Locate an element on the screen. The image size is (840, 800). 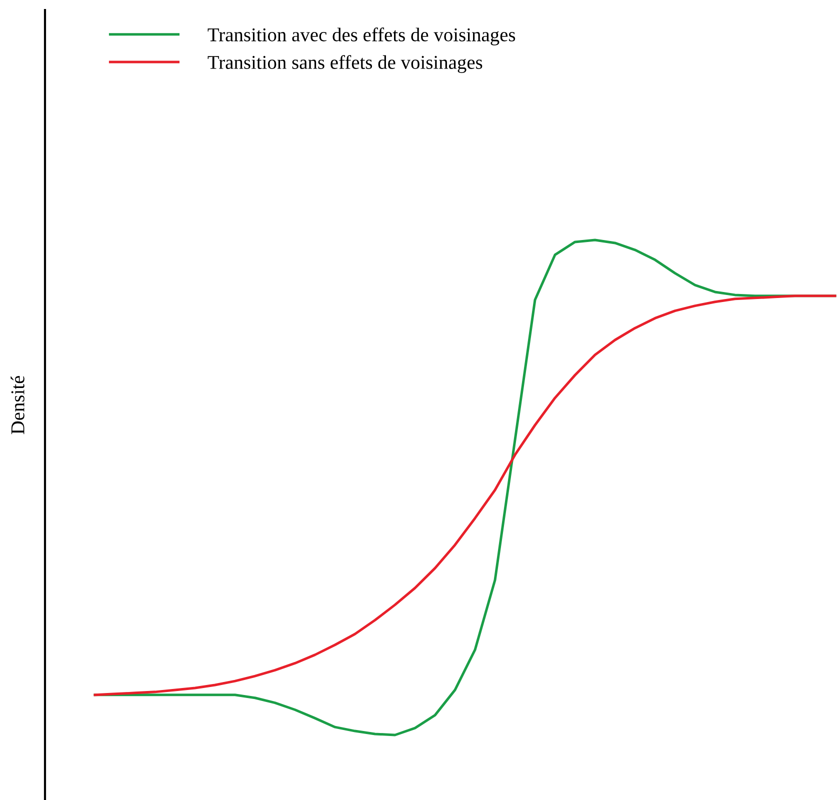
legend-label: Transition sans effets de voisinages is located at coordinates (345, 64).